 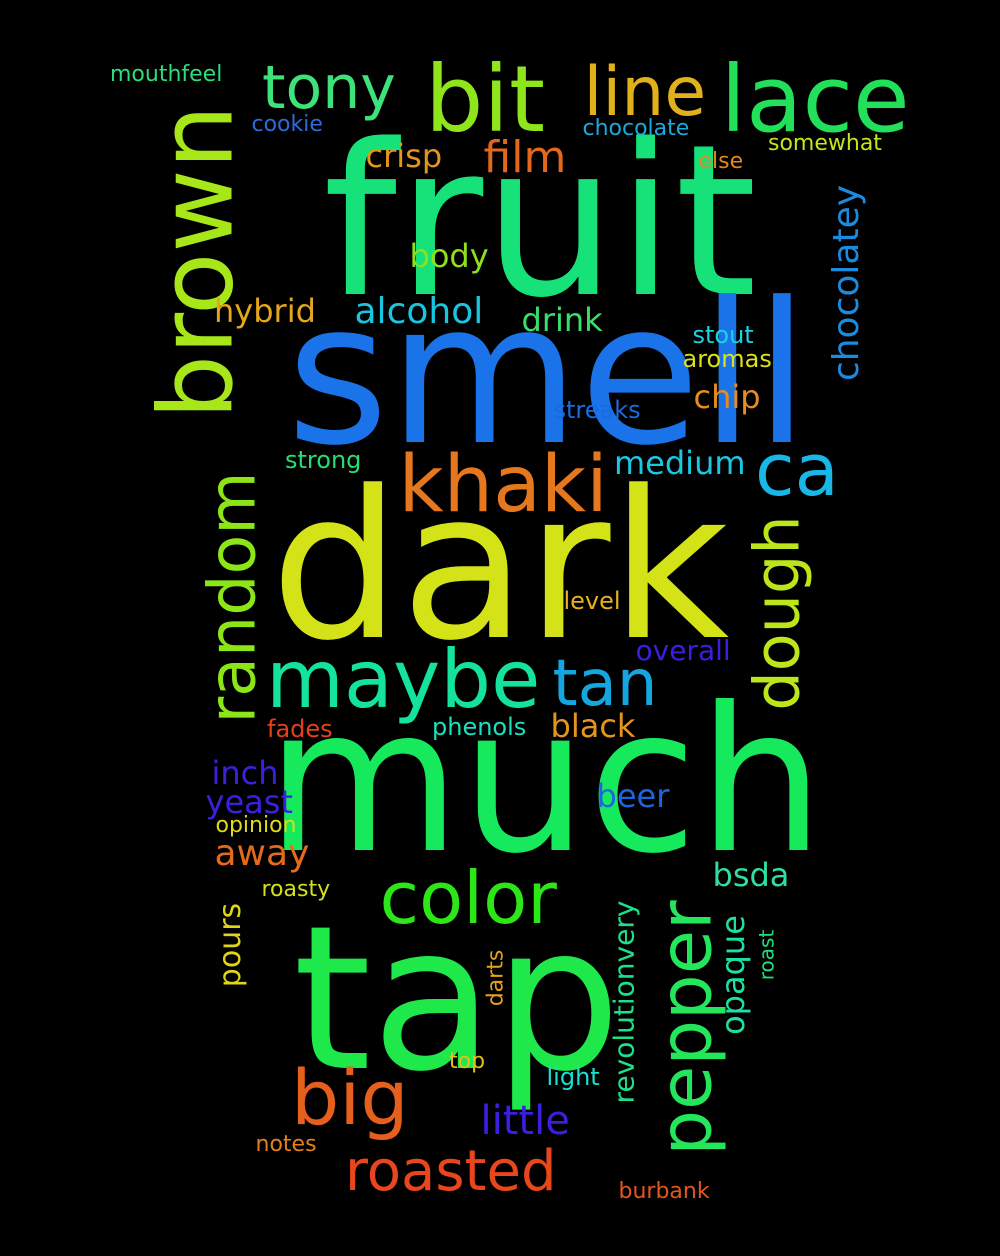 What do you see at coordinates (751, 875) in the screenshot?
I see `word-bsda: bsda` at bounding box center [751, 875].